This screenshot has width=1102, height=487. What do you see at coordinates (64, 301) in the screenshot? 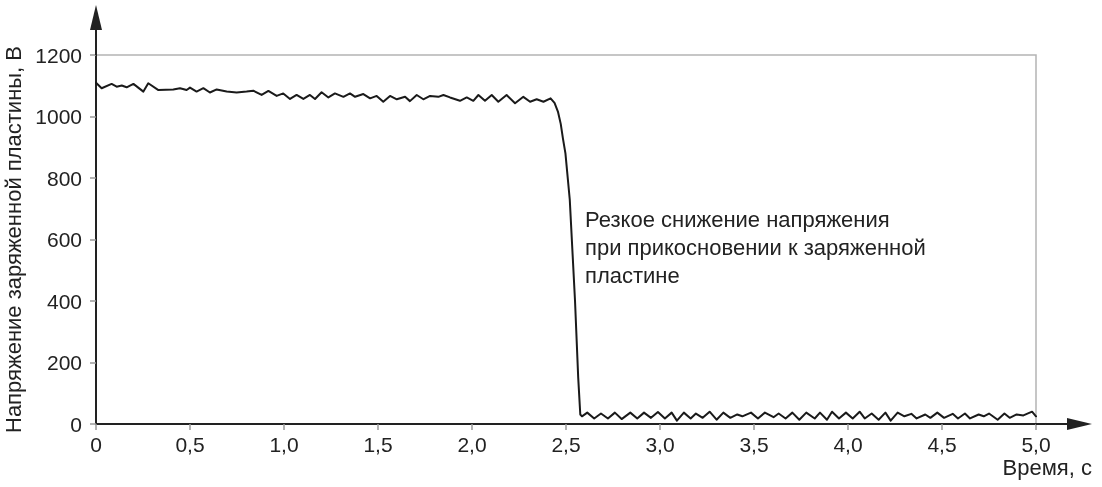
I see `y-tick-label: 400` at bounding box center [64, 301].